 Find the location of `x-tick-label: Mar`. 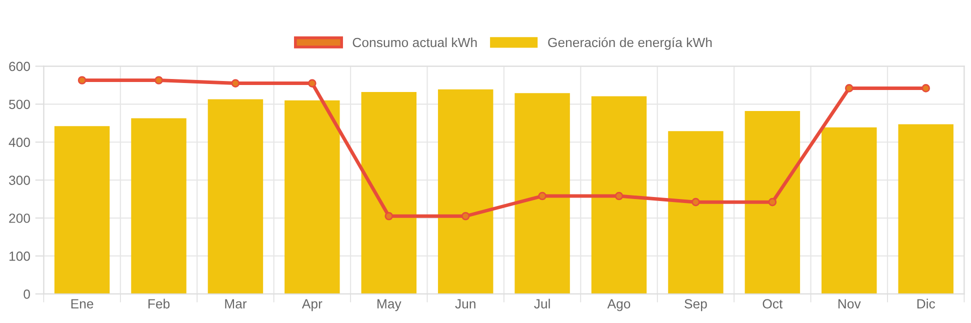

x-tick-label: Mar is located at coordinates (236, 303).